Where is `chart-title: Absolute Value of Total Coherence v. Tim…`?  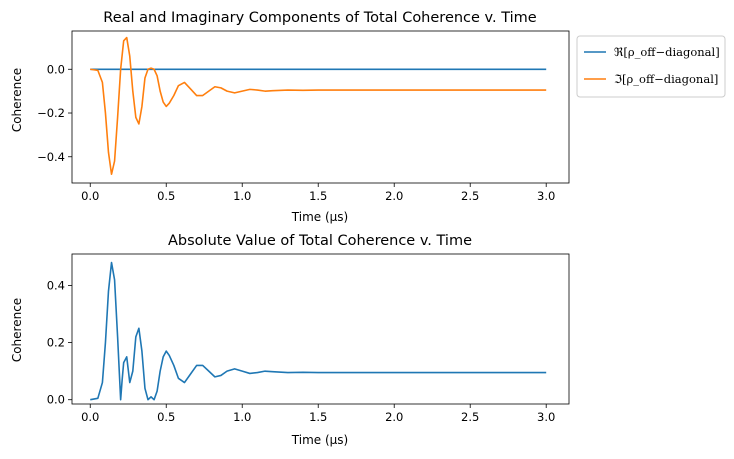 chart-title: Absolute Value of Total Coherence v. Tim… is located at coordinates (320, 241).